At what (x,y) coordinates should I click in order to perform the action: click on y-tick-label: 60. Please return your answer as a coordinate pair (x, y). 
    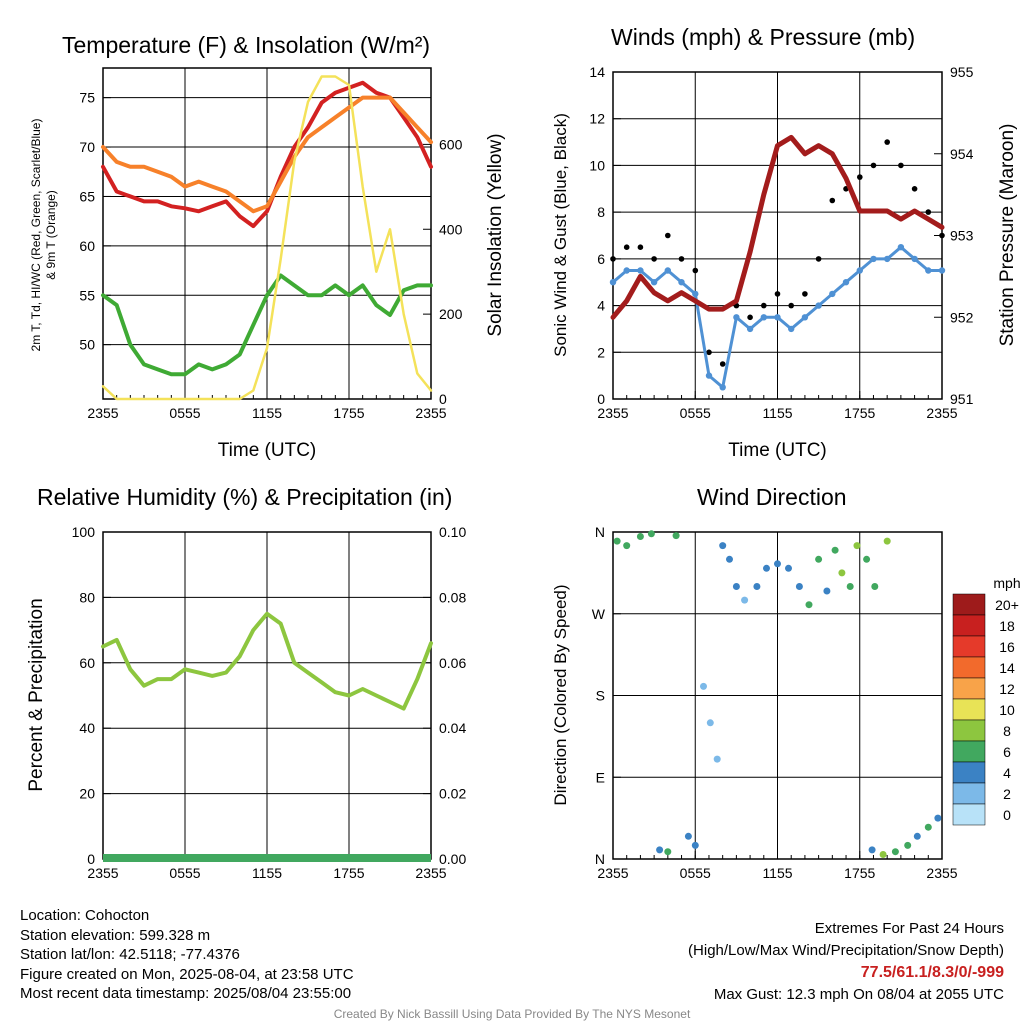
    Looking at the image, I should click on (87, 663).